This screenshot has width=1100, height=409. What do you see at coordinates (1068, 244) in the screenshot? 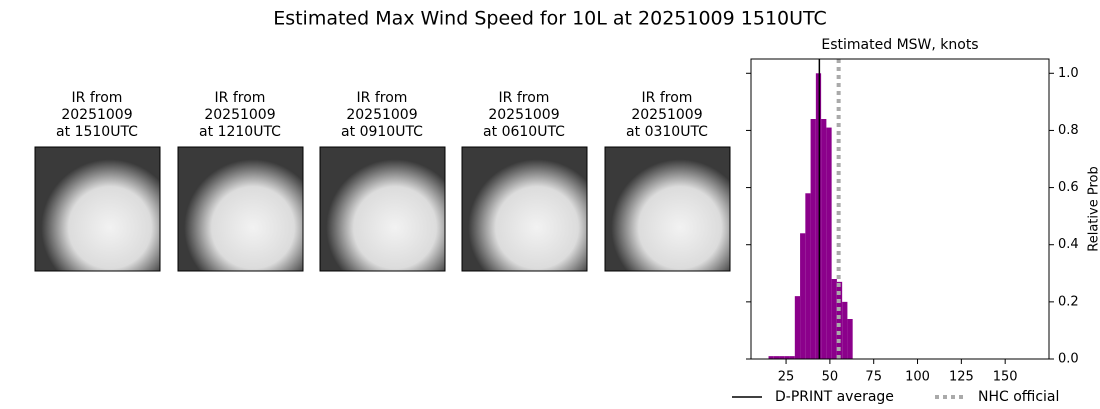
I see `y-tick-label: 0.4` at bounding box center [1068, 244].